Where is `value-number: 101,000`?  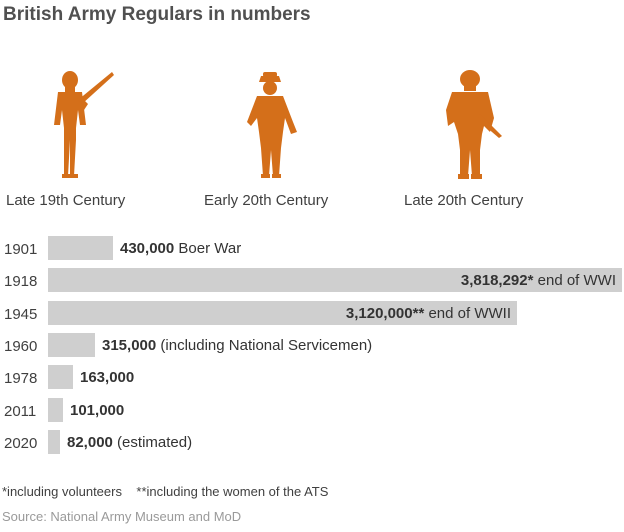
value-number: 101,000 is located at coordinates (97, 410).